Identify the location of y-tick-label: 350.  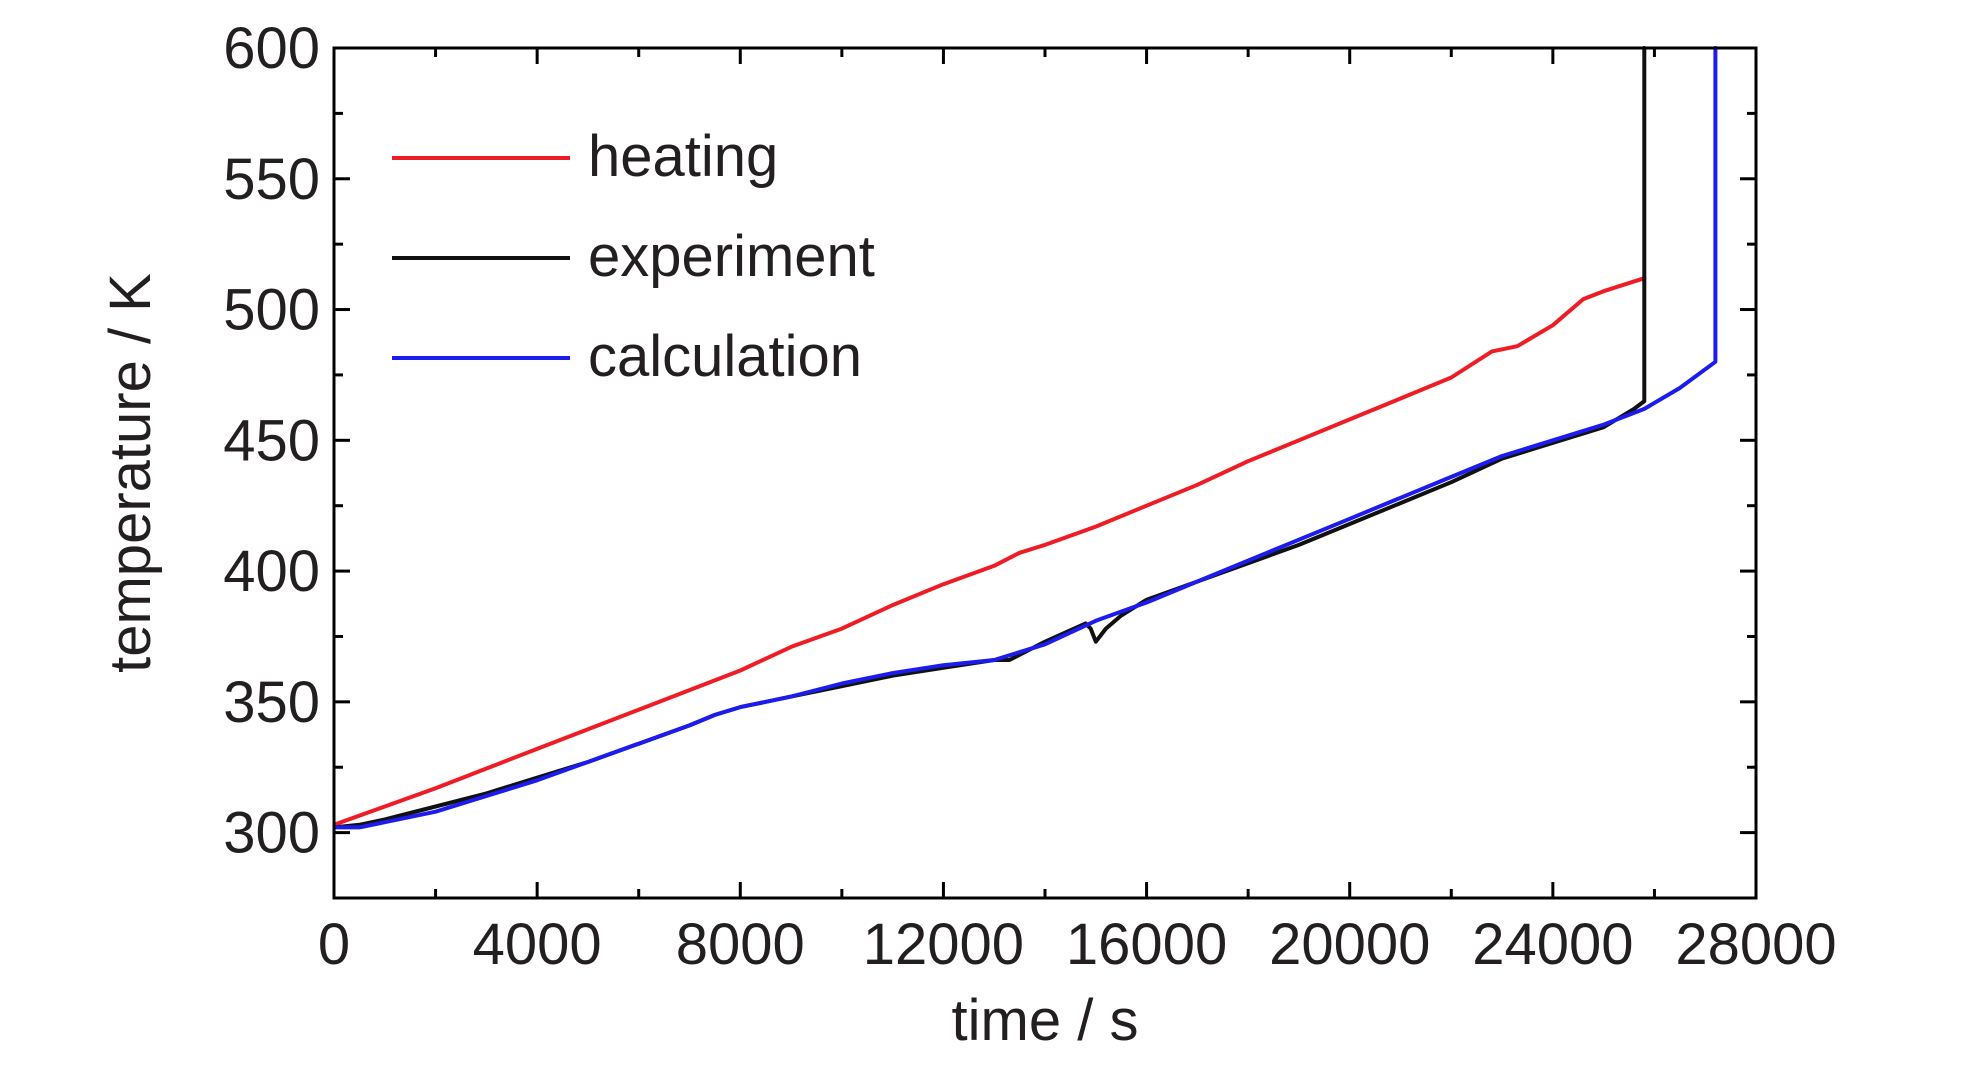
(271, 702).